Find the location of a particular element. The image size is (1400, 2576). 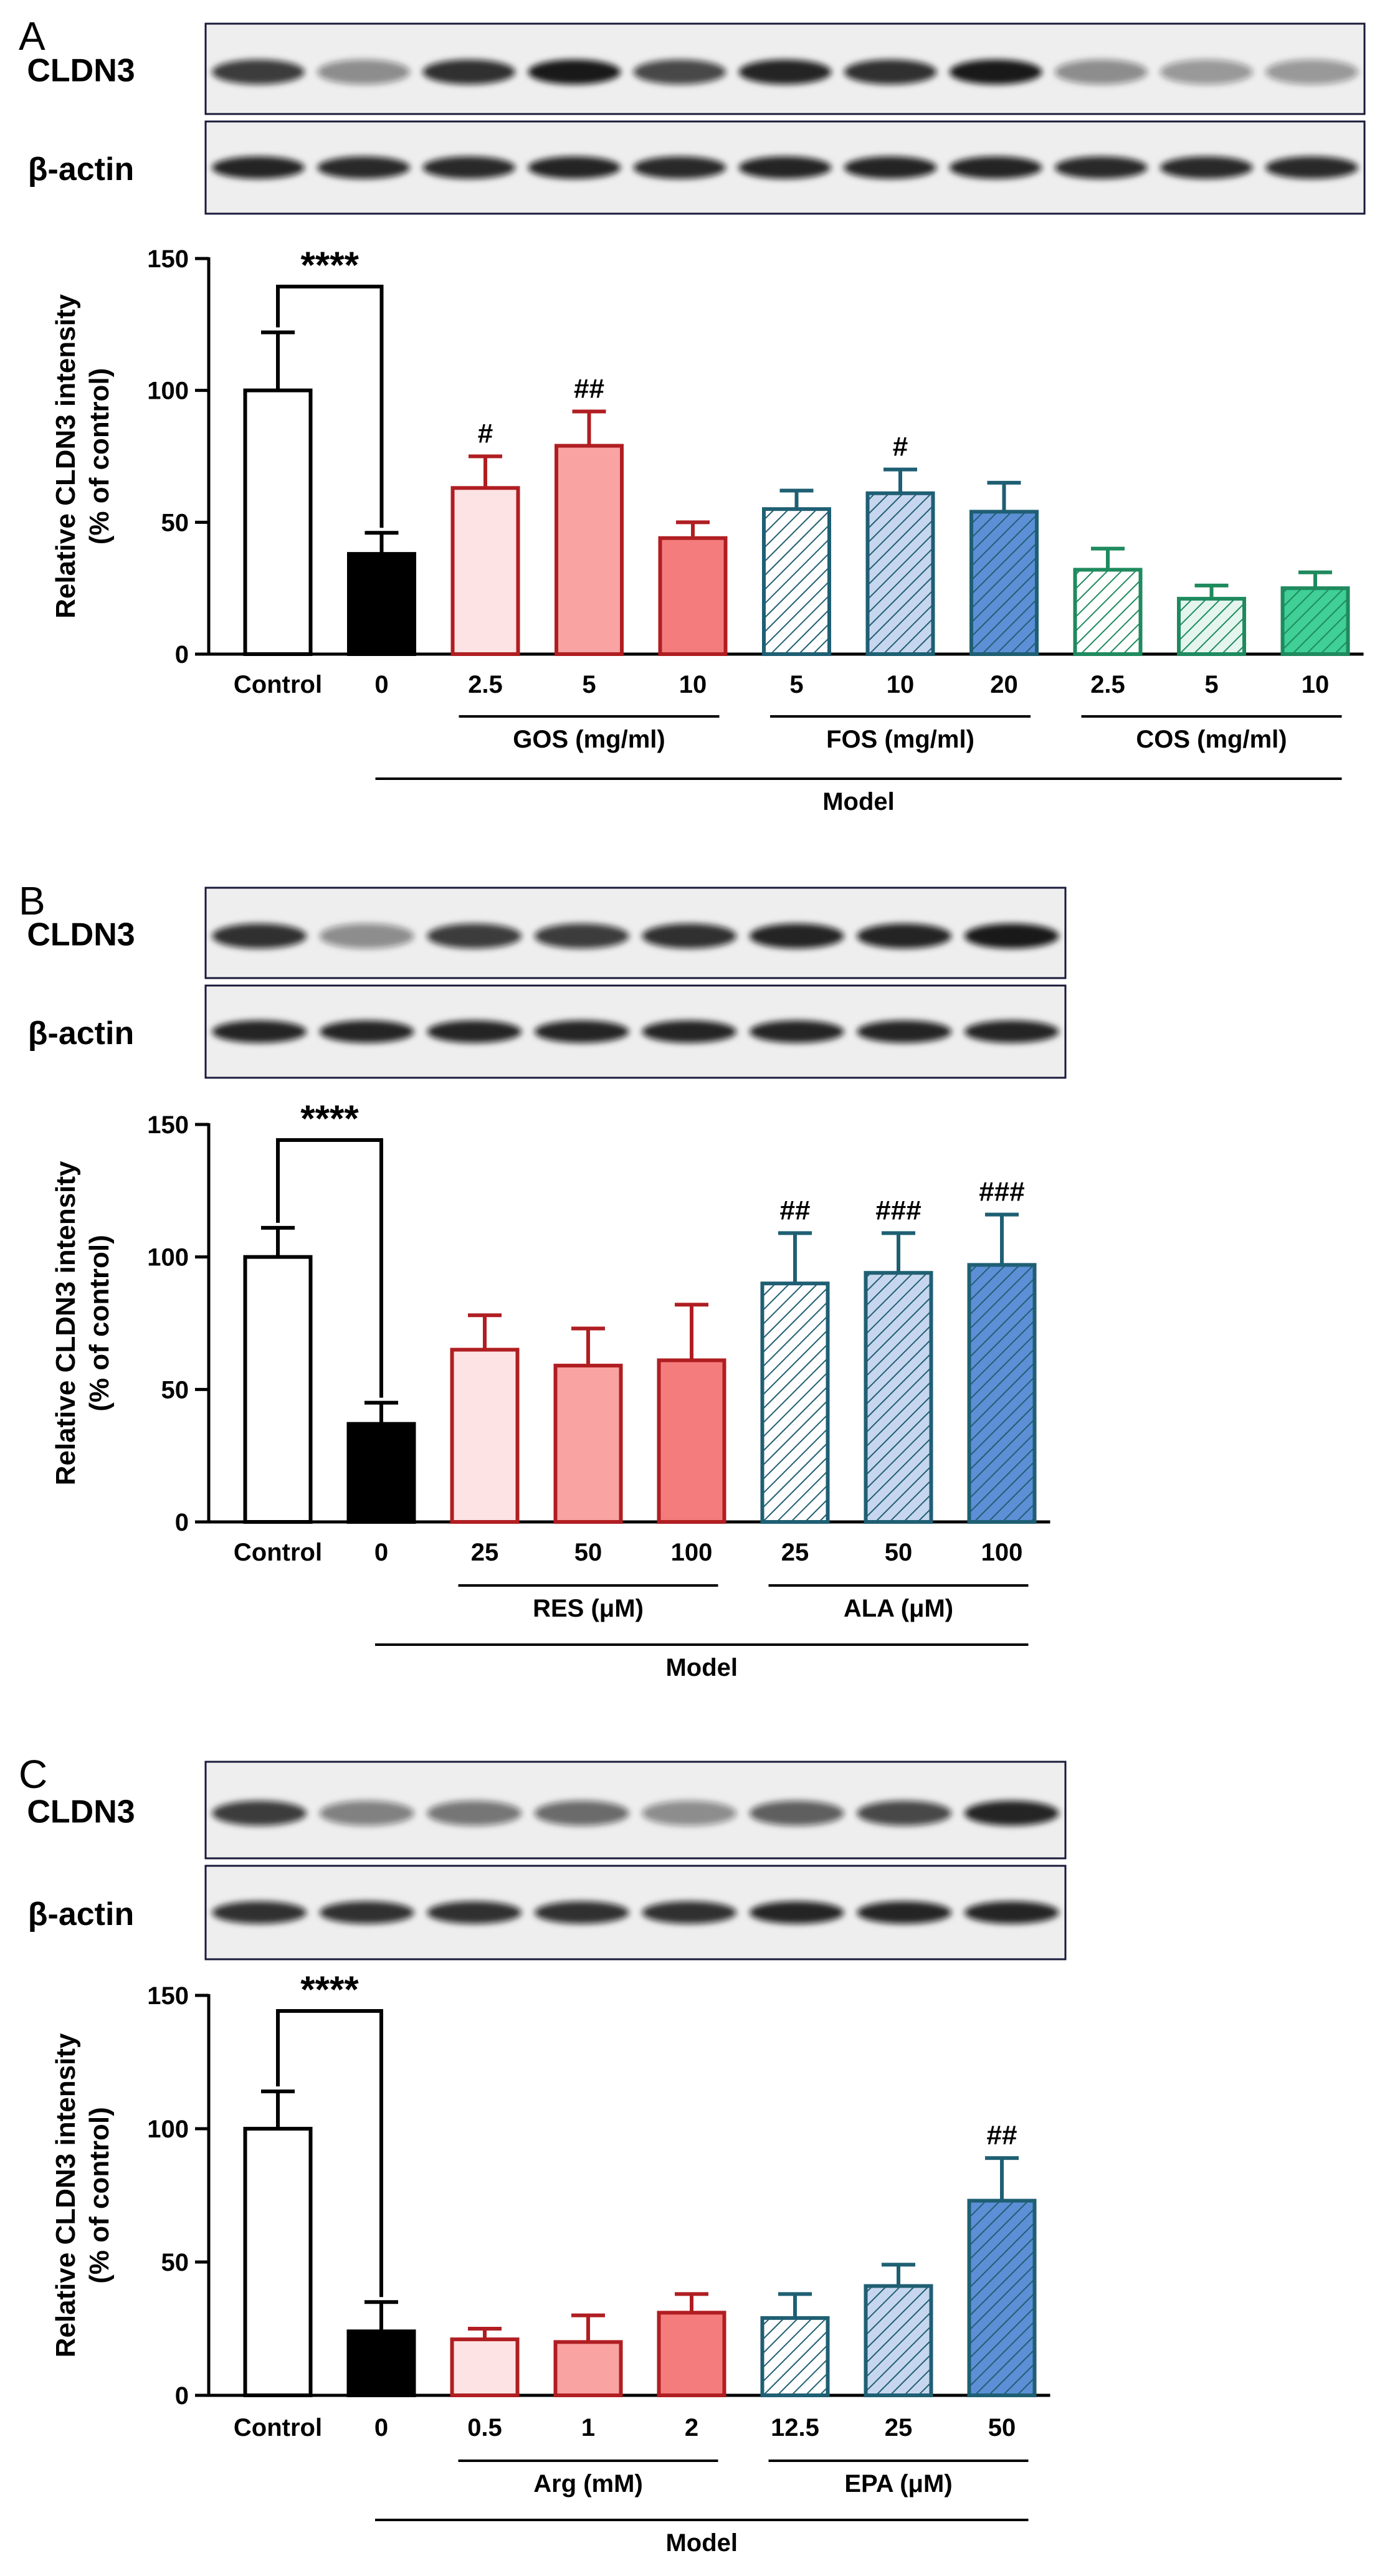

y-tick-label: 0 is located at coordinates (182, 655).